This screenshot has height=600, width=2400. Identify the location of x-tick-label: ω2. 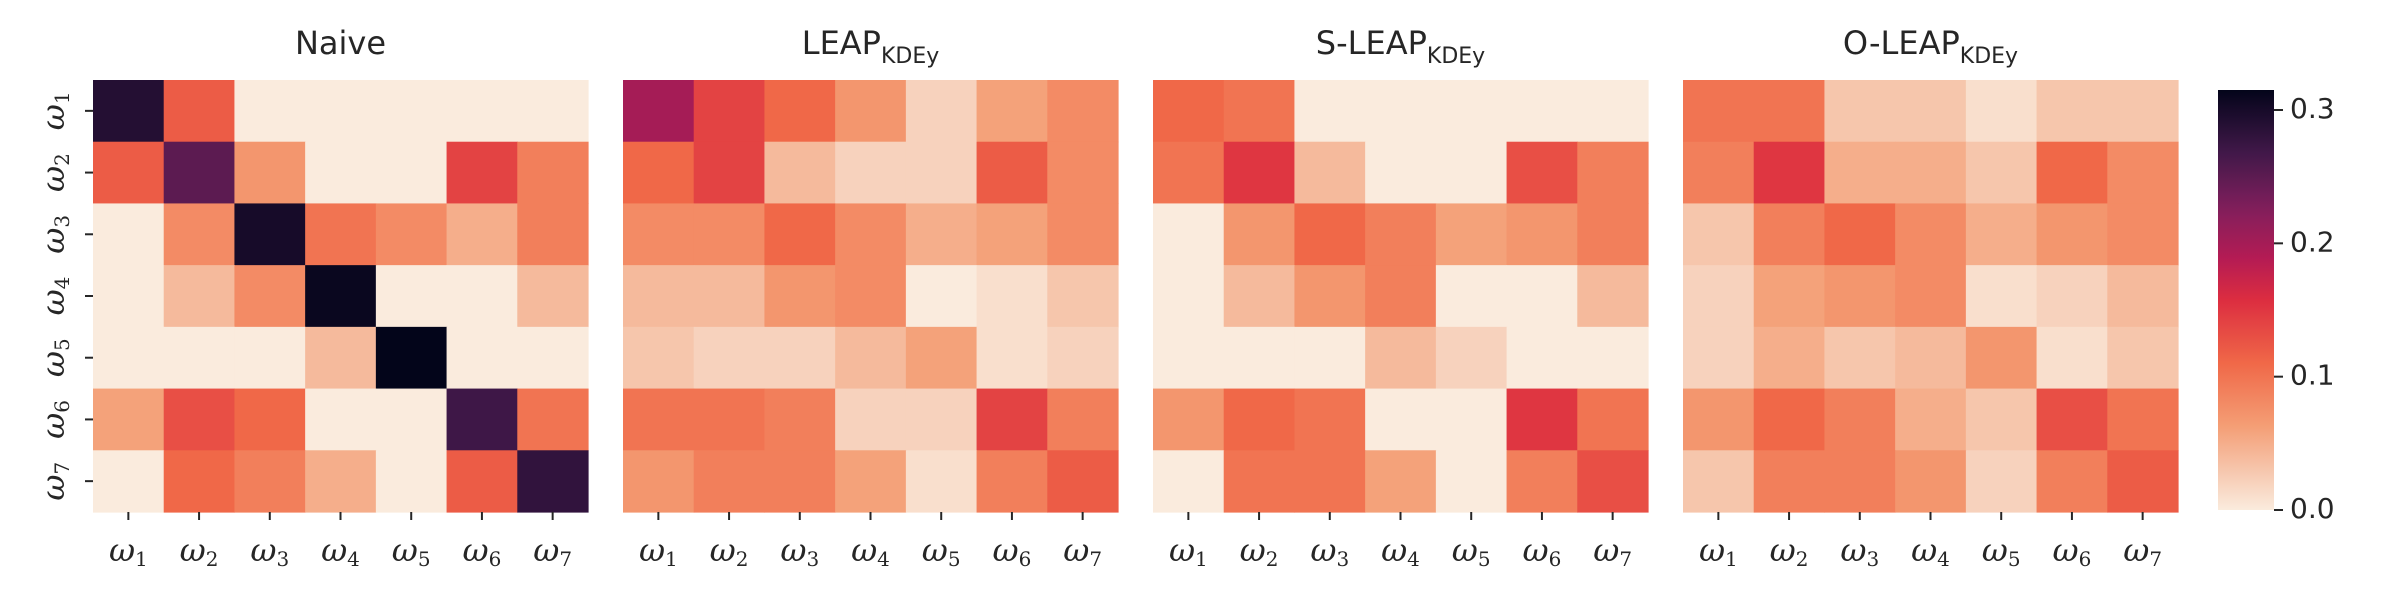
(199, 551).